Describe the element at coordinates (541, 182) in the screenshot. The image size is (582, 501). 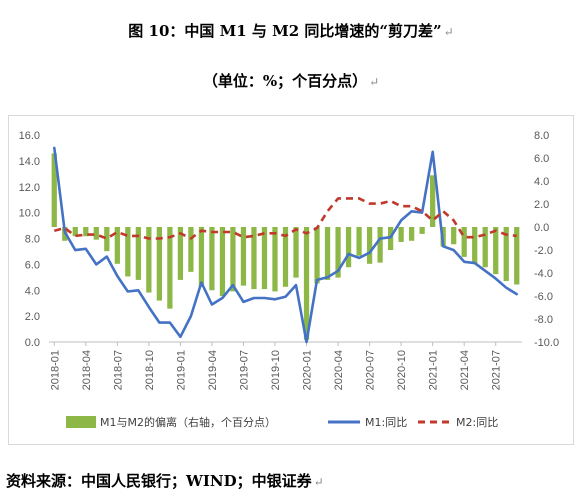
I see `right-axis-tick-label: 4.0` at that location.